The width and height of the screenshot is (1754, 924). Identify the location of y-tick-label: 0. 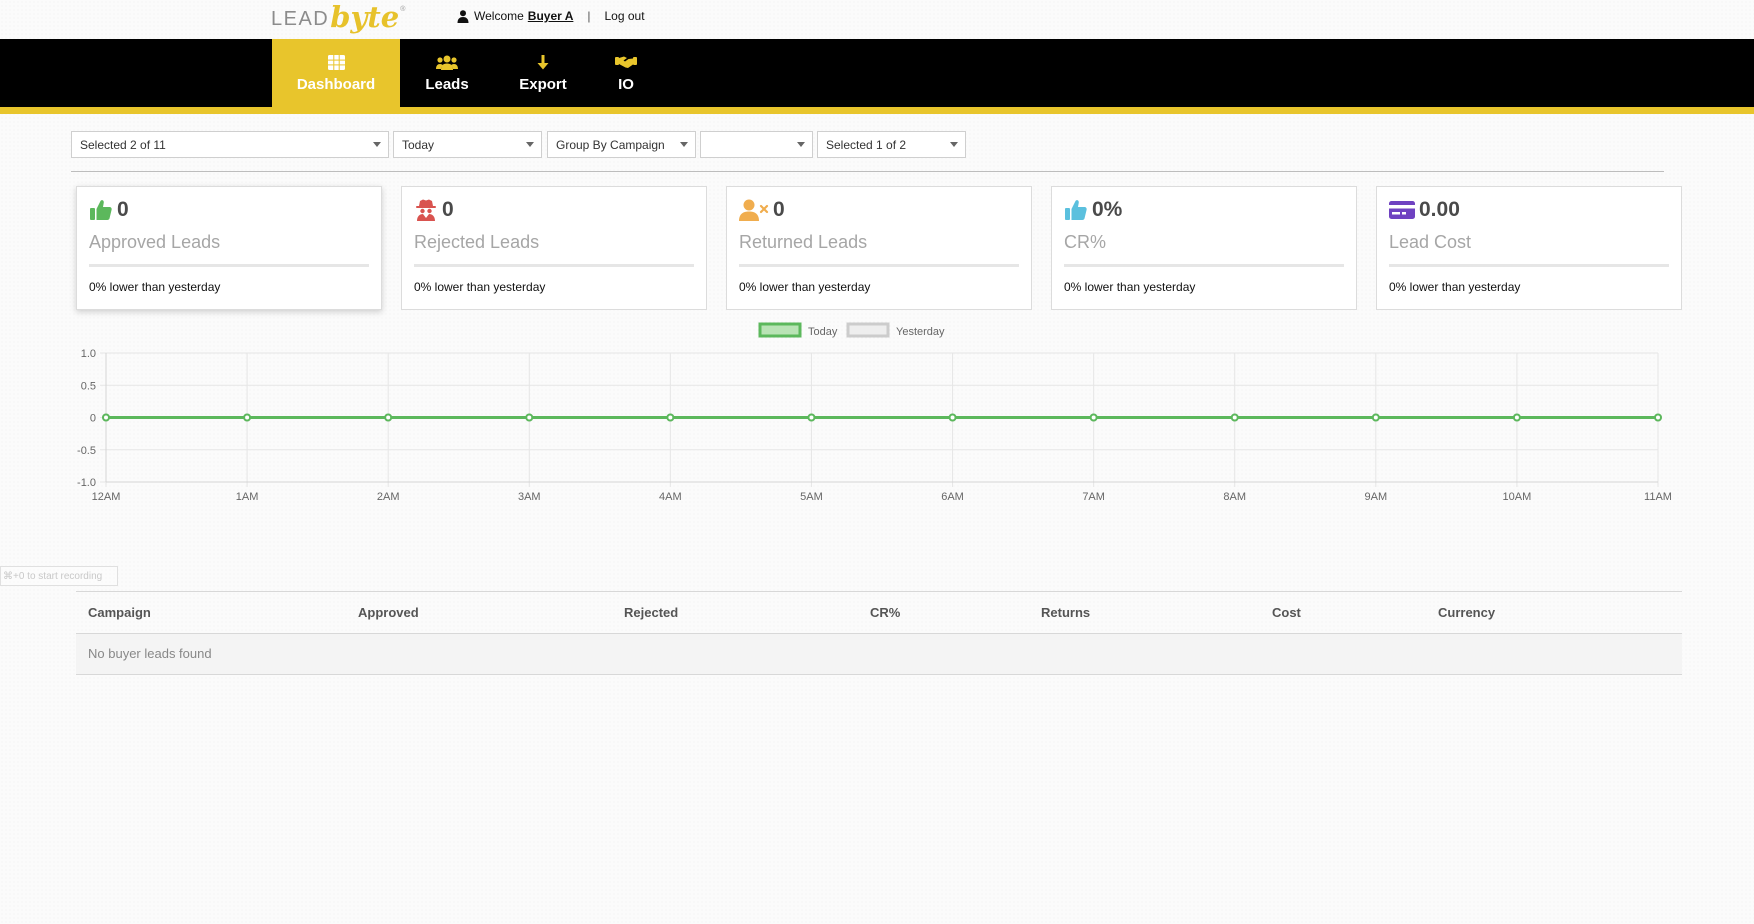
(93, 419).